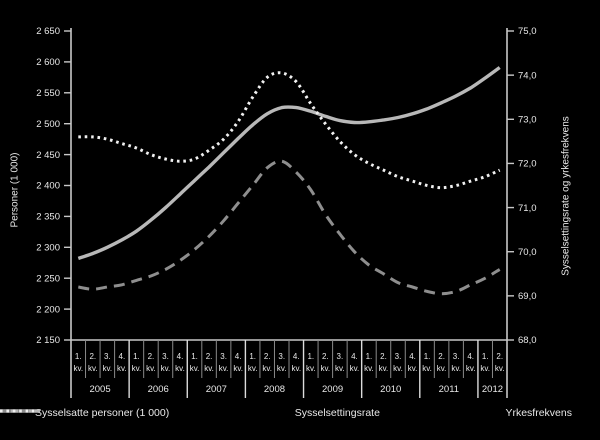  I want to click on year-label: 2011, so click(449, 389).